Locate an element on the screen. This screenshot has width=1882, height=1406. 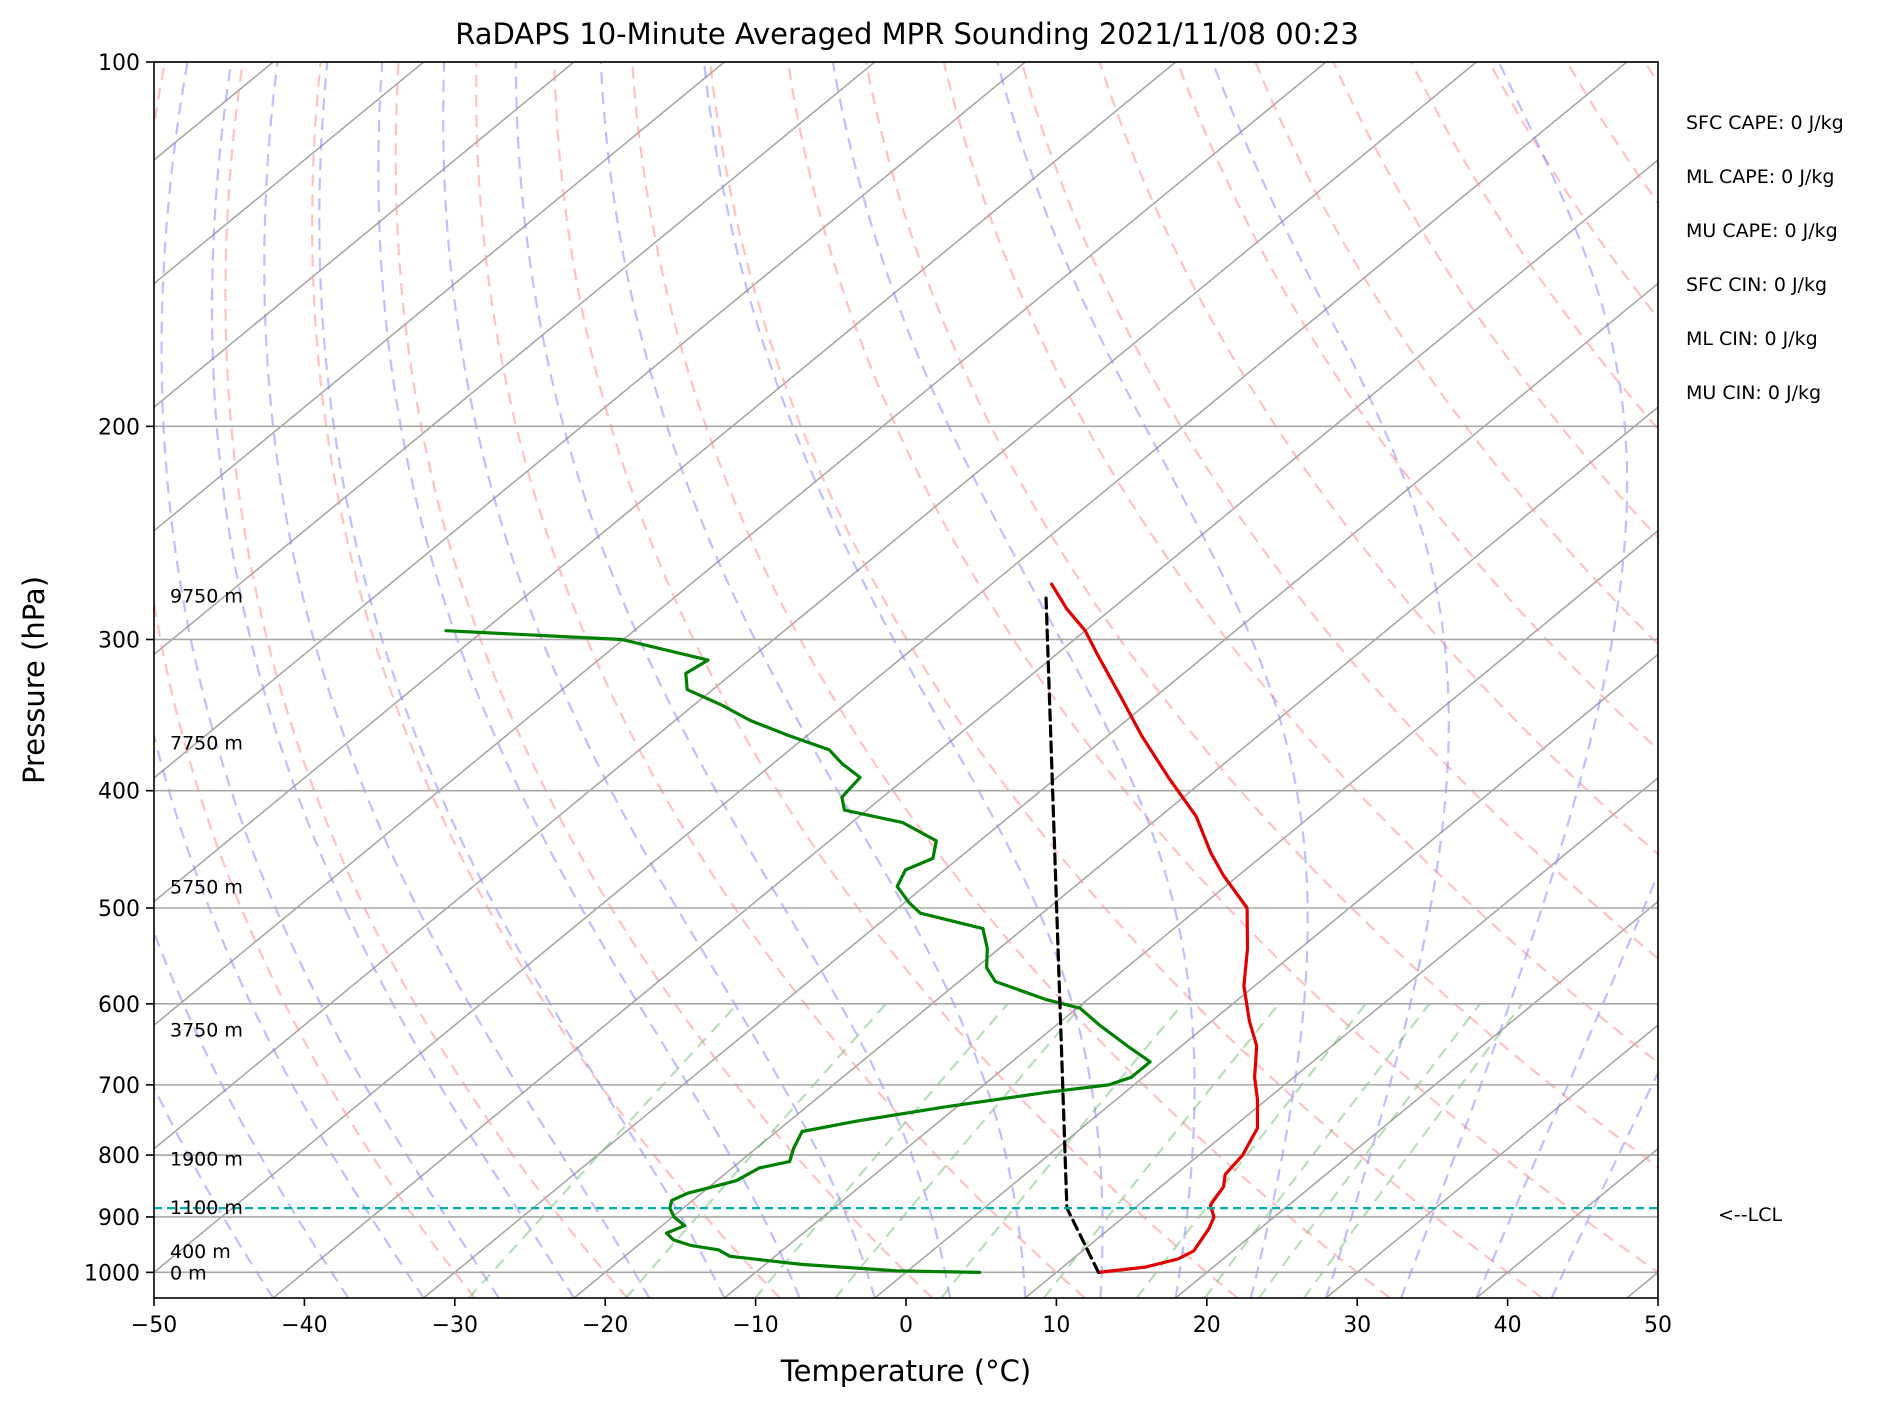
index-label: SFC CIN: 0 J/kg is located at coordinates (1756, 285).